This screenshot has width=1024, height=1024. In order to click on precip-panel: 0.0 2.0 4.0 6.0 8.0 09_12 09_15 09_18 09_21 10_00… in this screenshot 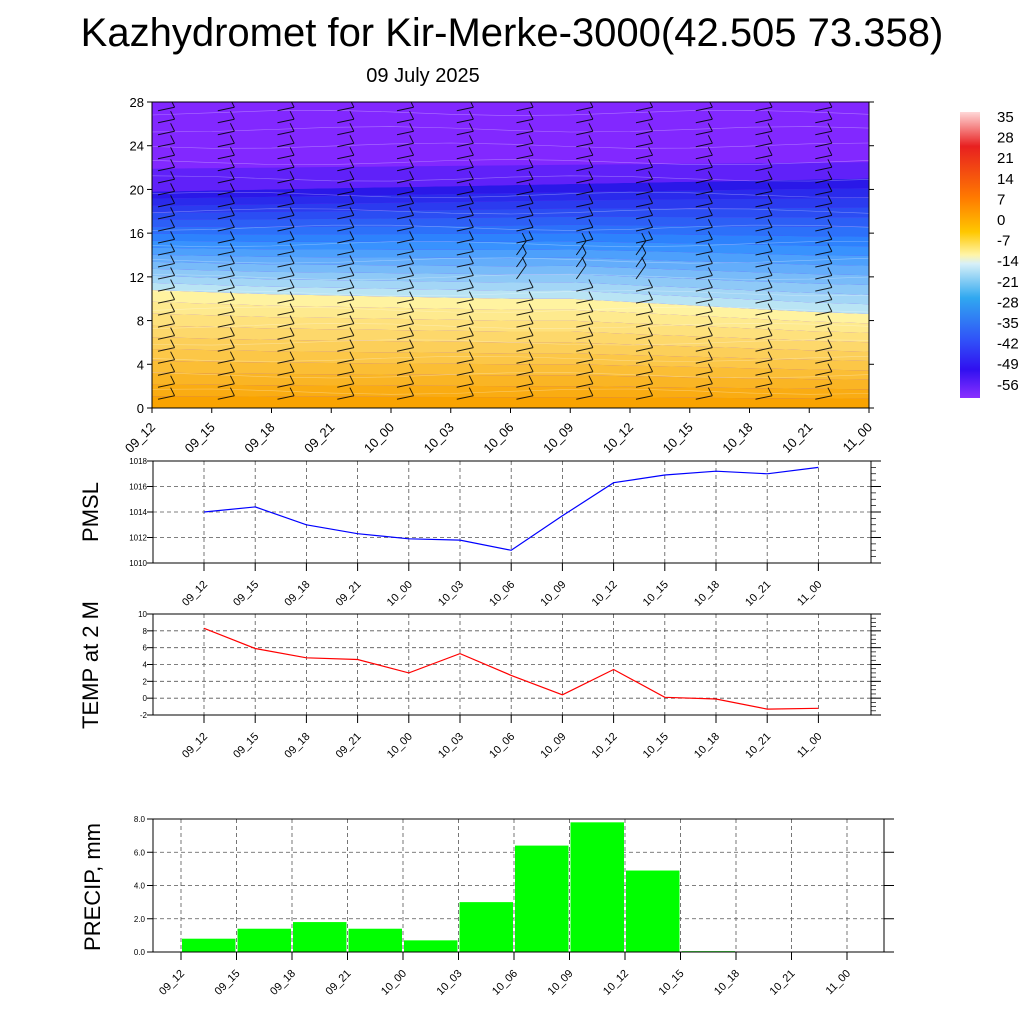, I will do `click(487, 906)`.